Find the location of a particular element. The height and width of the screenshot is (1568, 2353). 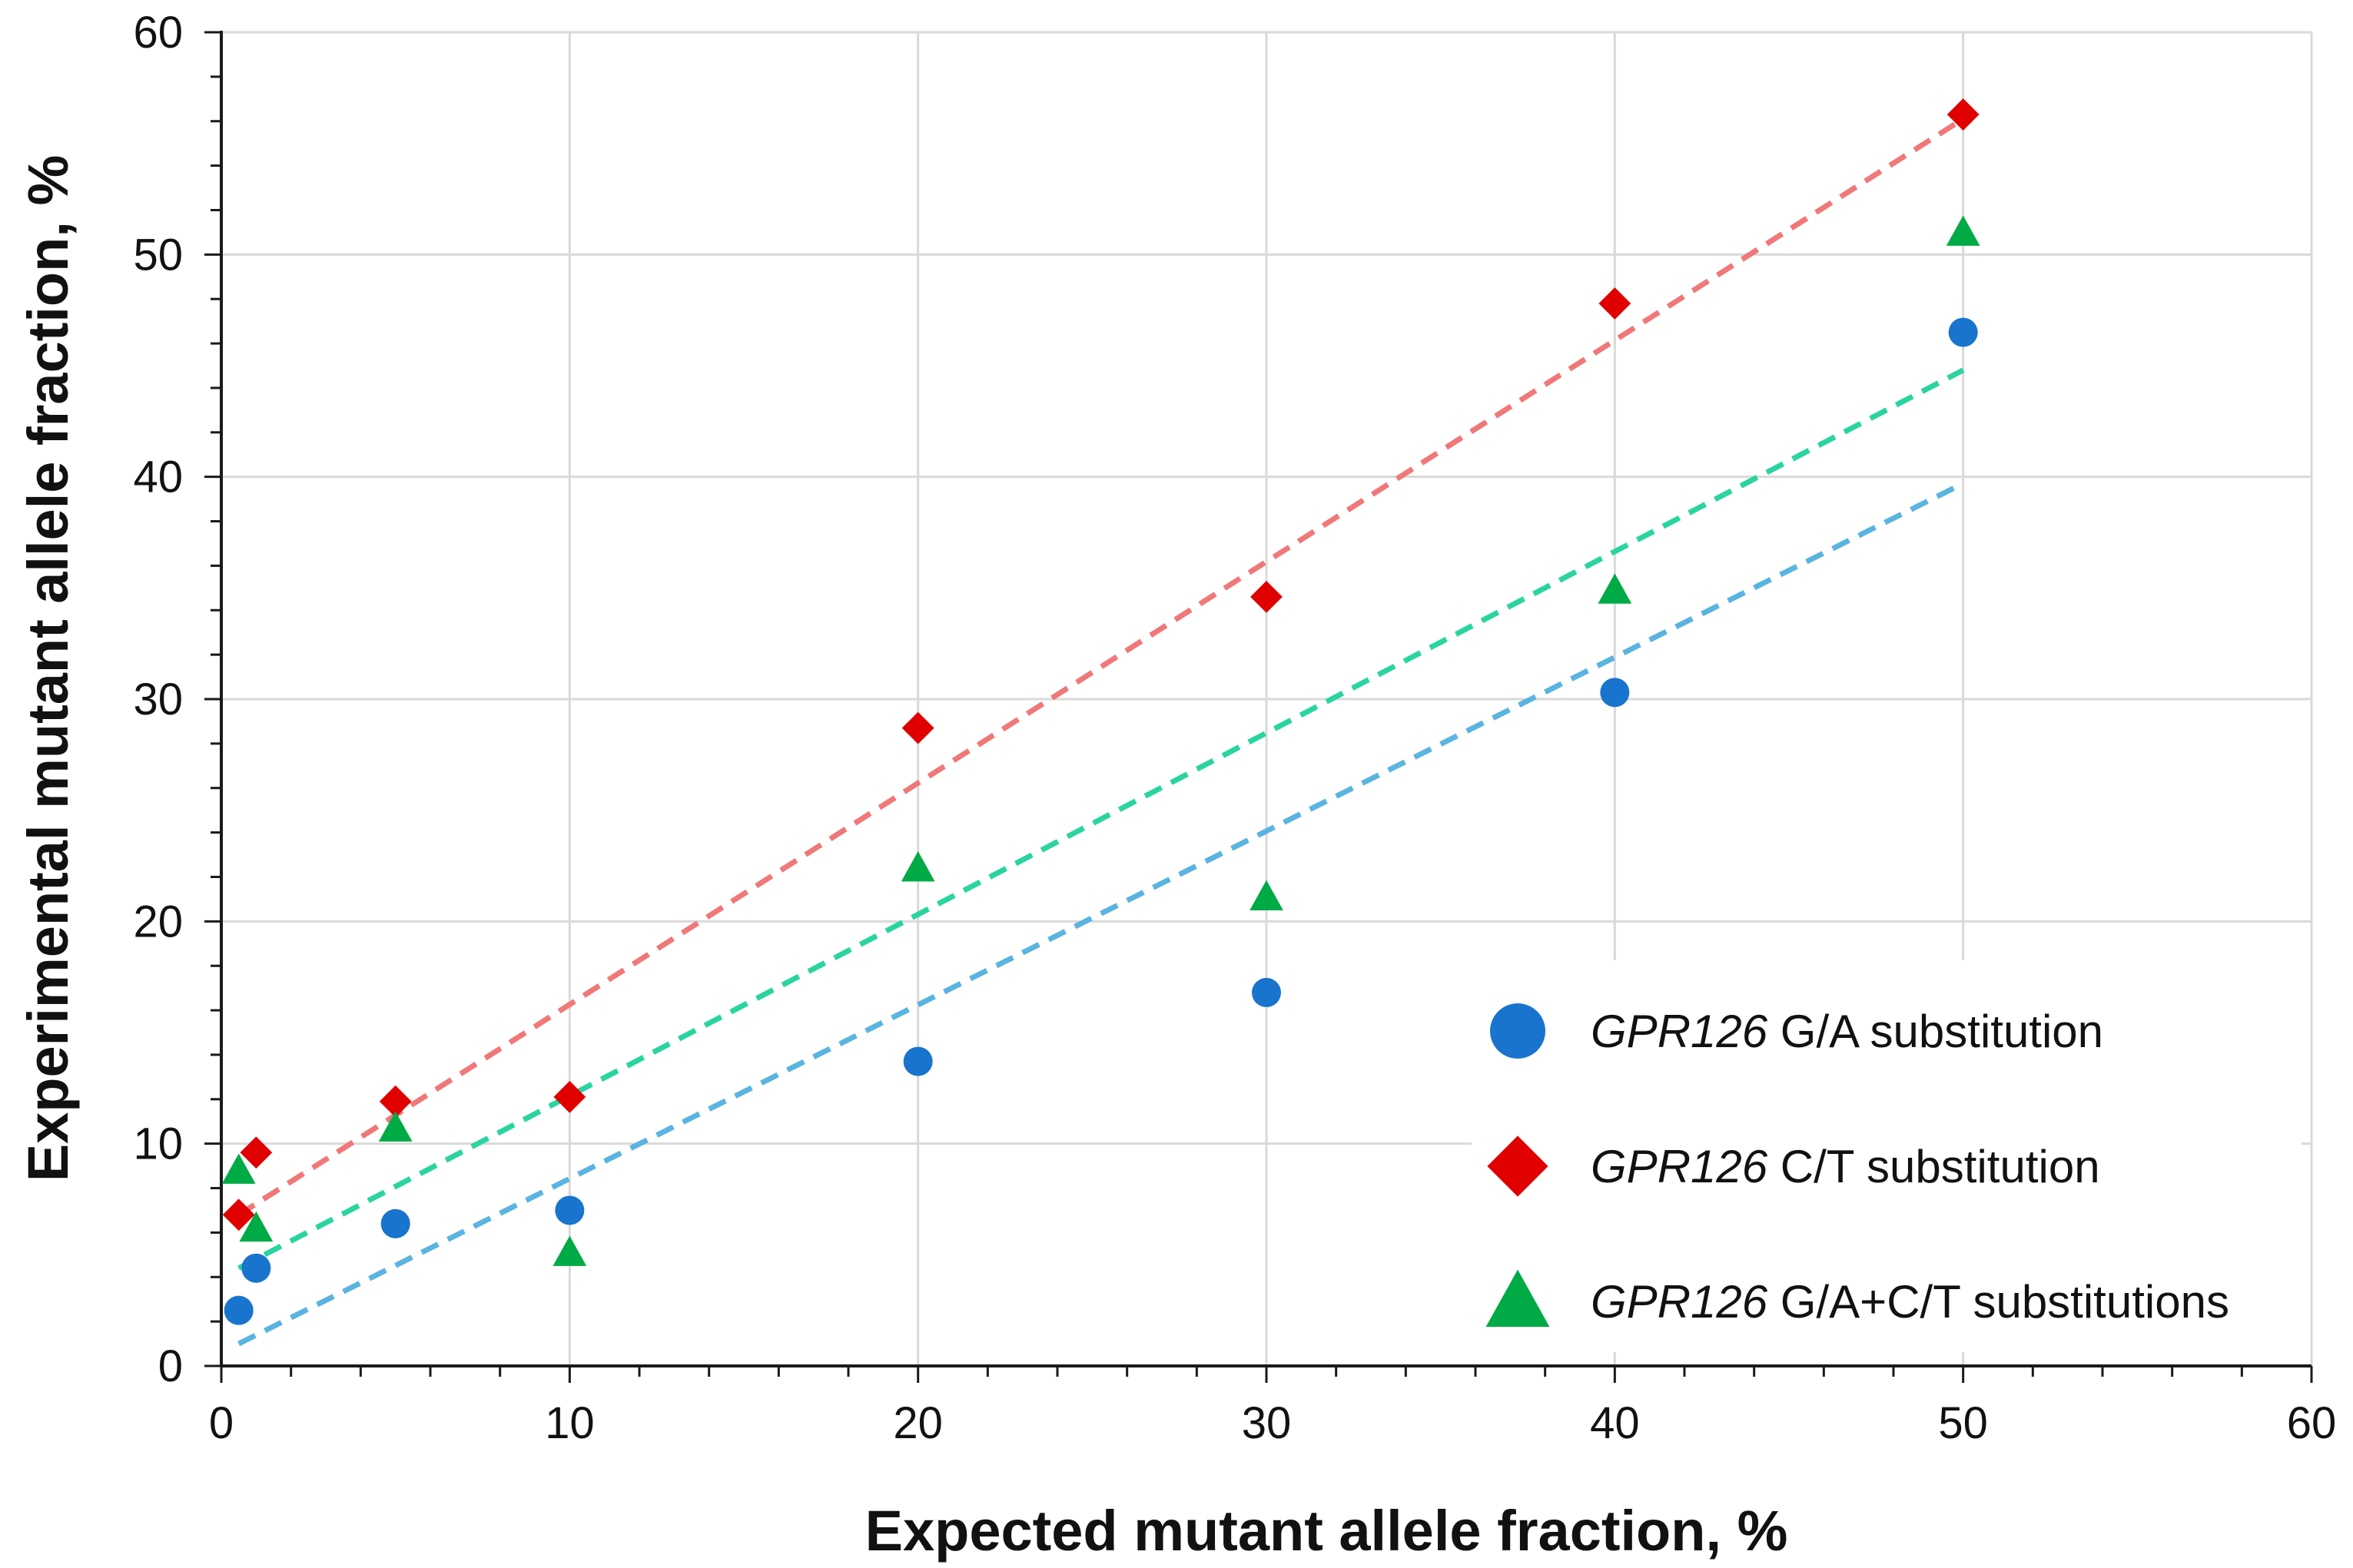

legend-marker-diamond is located at coordinates (1517, 1166).